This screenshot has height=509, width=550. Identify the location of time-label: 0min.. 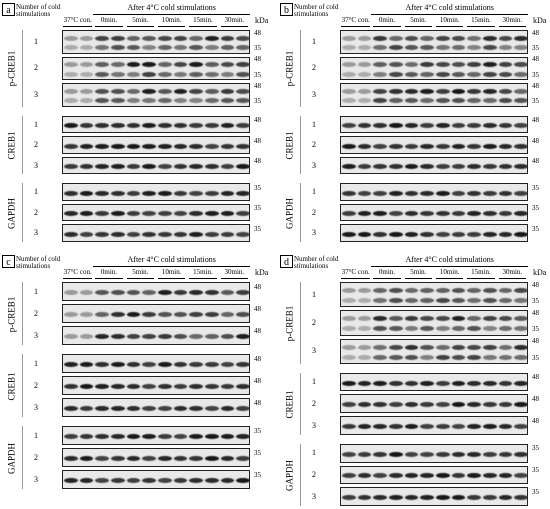
(109, 20).